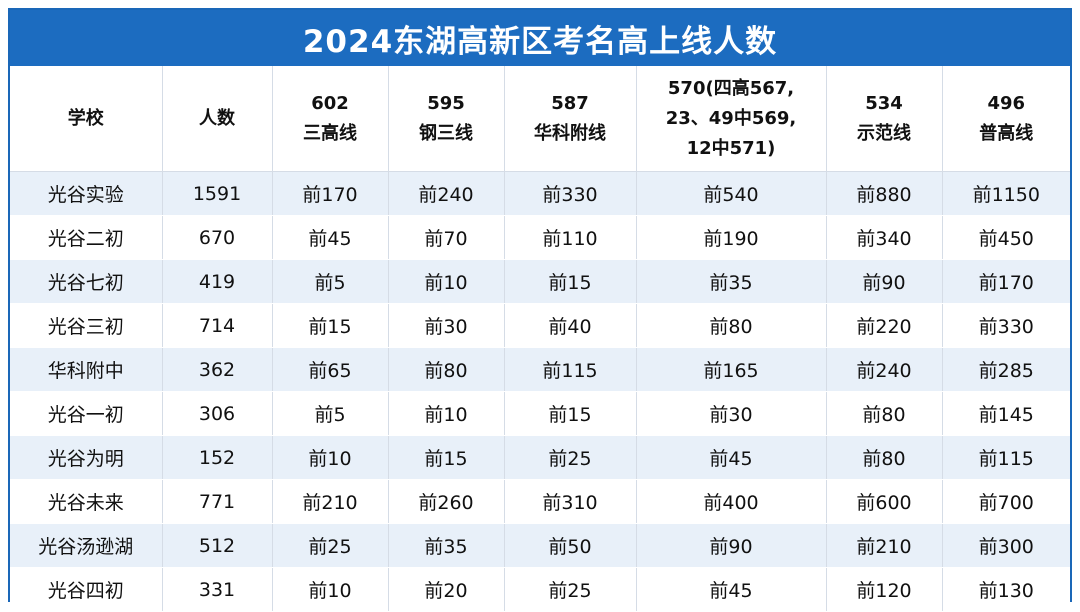 The width and height of the screenshot is (1080, 612). I want to click on cell-534: 前600, so click(884, 501).